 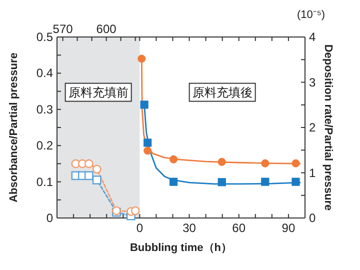 What do you see at coordinates (106, 29) in the screenshot?
I see `x2-tick-label: 600` at bounding box center [106, 29].